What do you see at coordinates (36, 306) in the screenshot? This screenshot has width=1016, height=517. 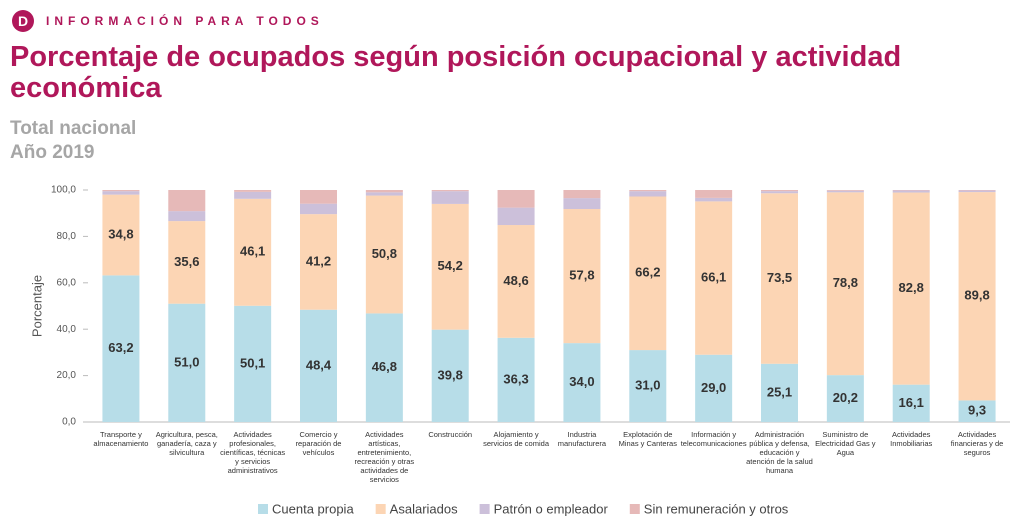 I see `y-axis-label: Porcentaje` at bounding box center [36, 306].